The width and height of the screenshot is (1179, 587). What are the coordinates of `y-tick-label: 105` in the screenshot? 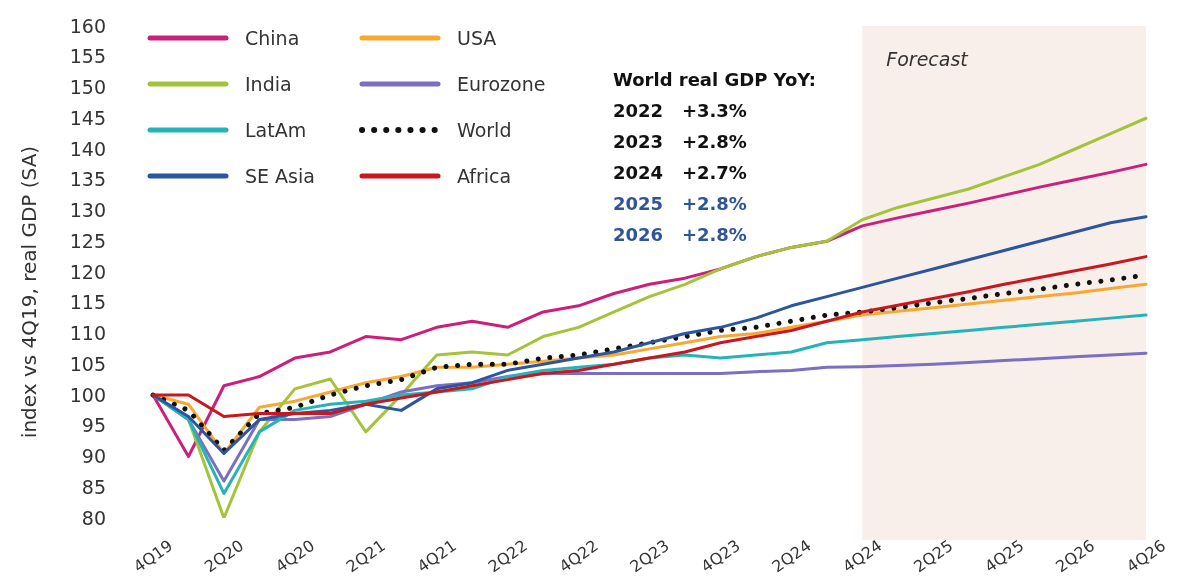 It's located at (87, 363).